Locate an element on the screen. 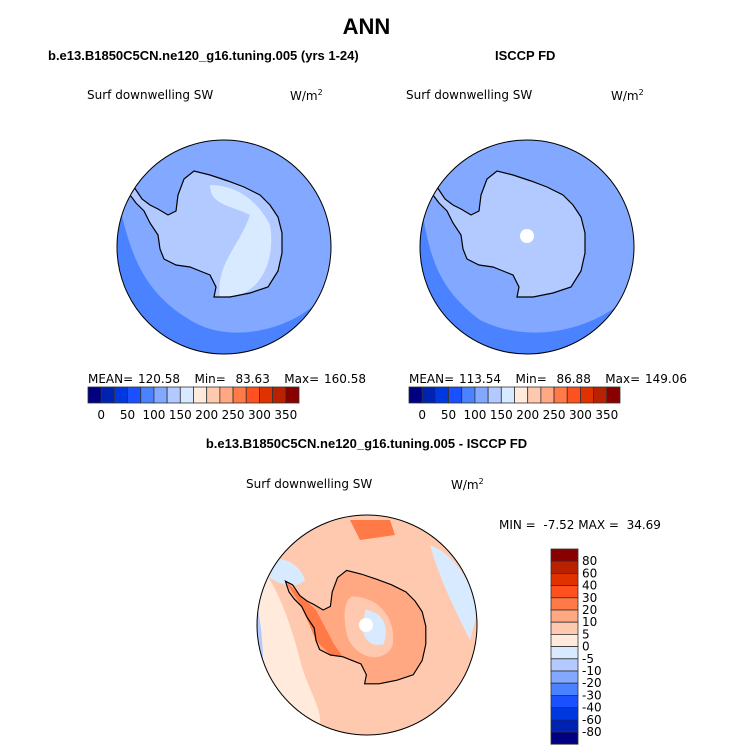  panel-3-stats: MIN = -7.52 MAX = 34.69 is located at coordinates (580, 525).